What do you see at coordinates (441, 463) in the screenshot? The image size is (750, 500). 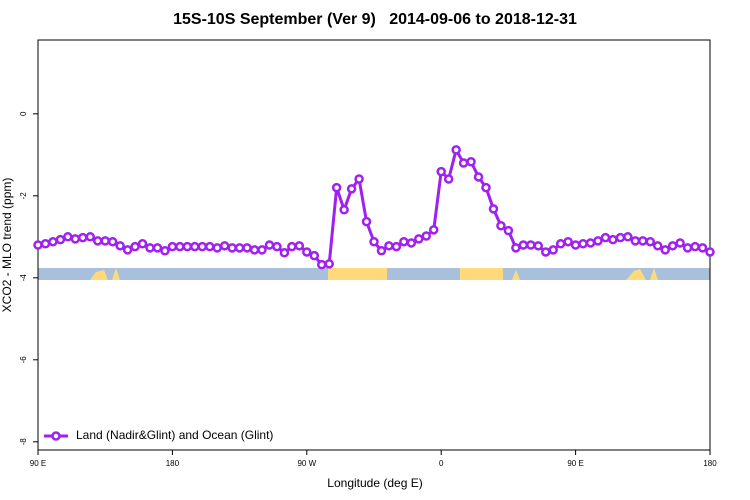 I see `x-tick-label: 0` at bounding box center [441, 463].